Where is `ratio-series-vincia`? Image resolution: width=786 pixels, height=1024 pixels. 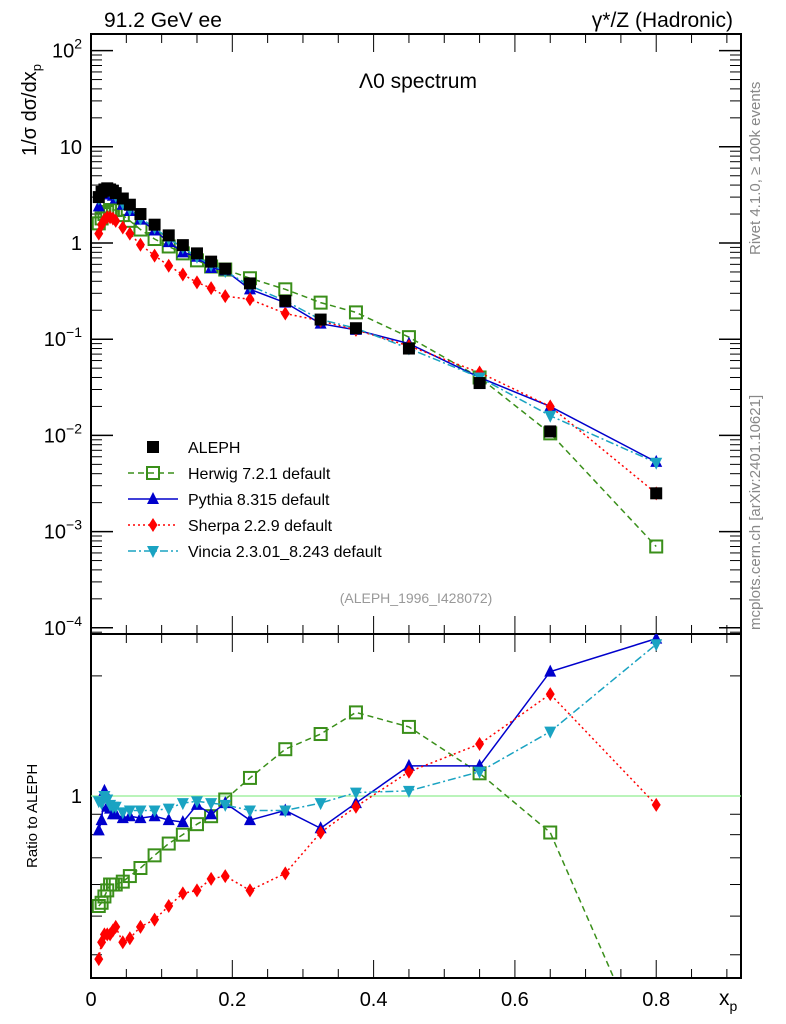 ratio-series-vincia is located at coordinates (377, 729).